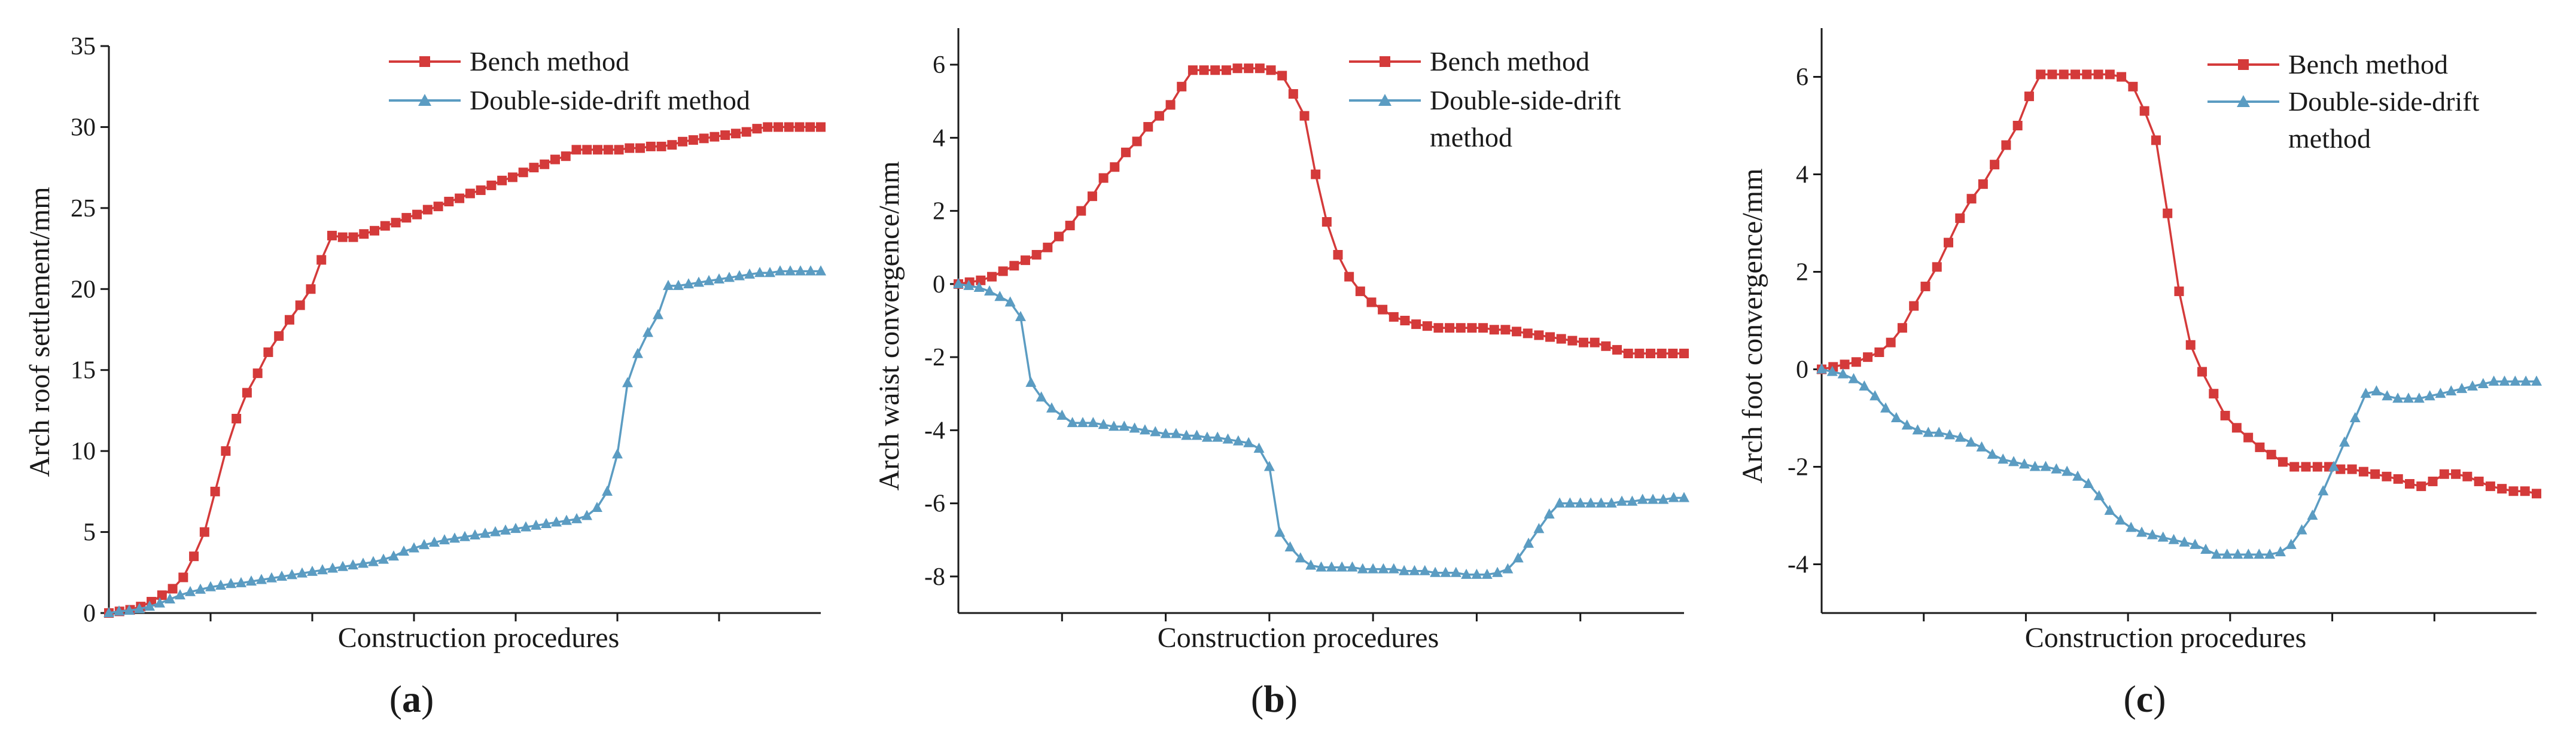 The image size is (2576, 744). I want to click on panel-letter-c: c, so click(2144, 699).